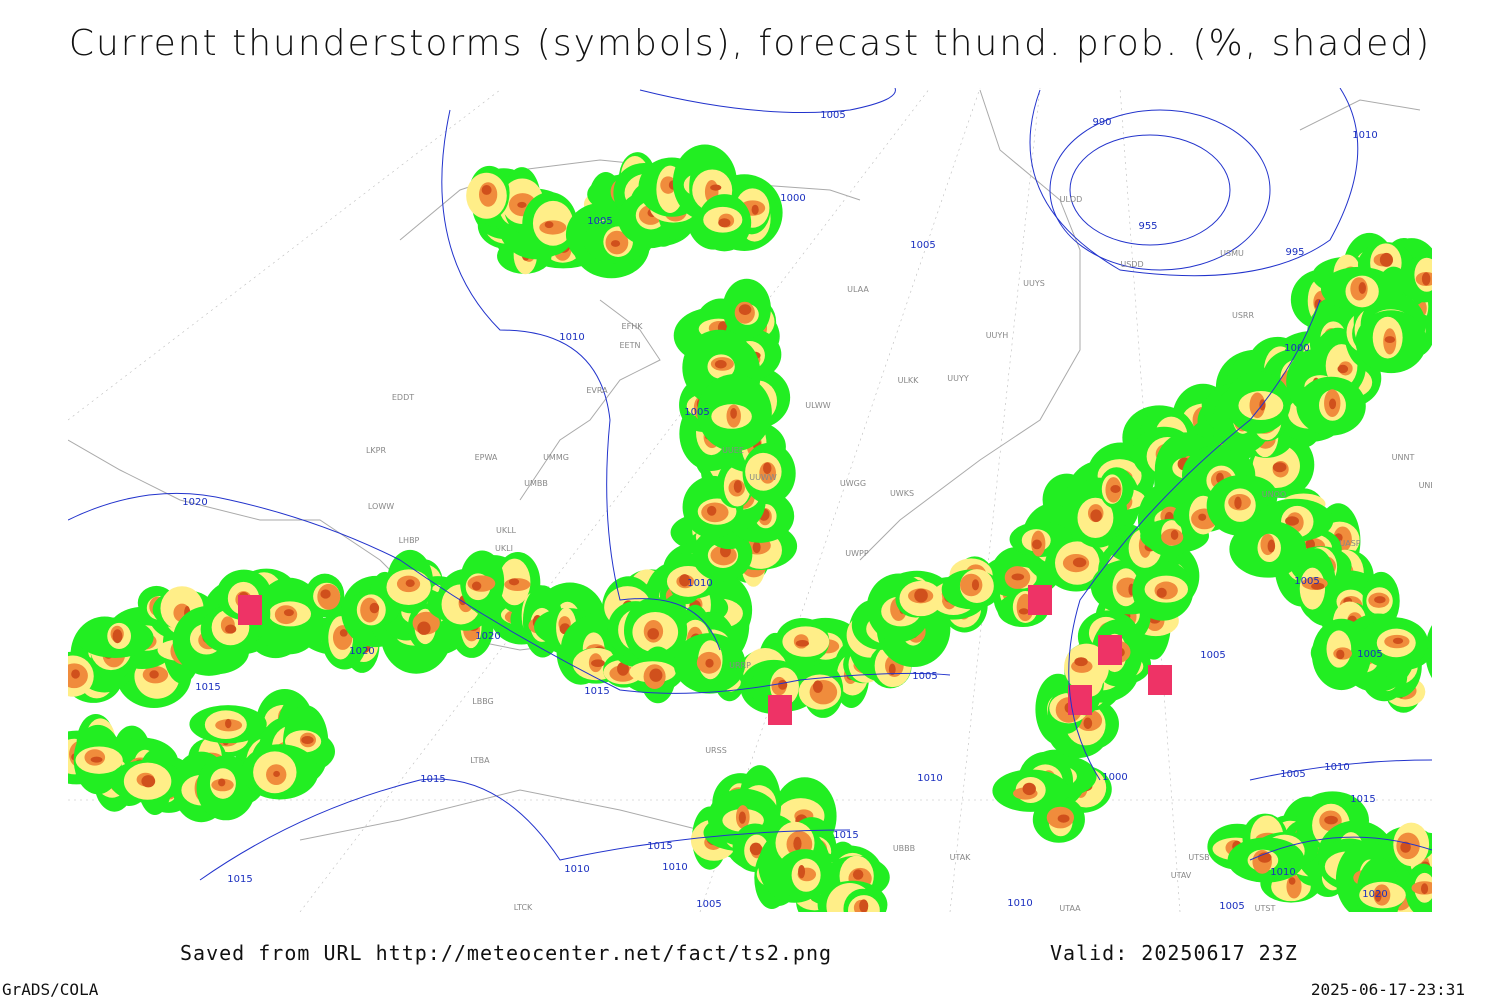  I want to click on station-code: ULWW, so click(817, 405).